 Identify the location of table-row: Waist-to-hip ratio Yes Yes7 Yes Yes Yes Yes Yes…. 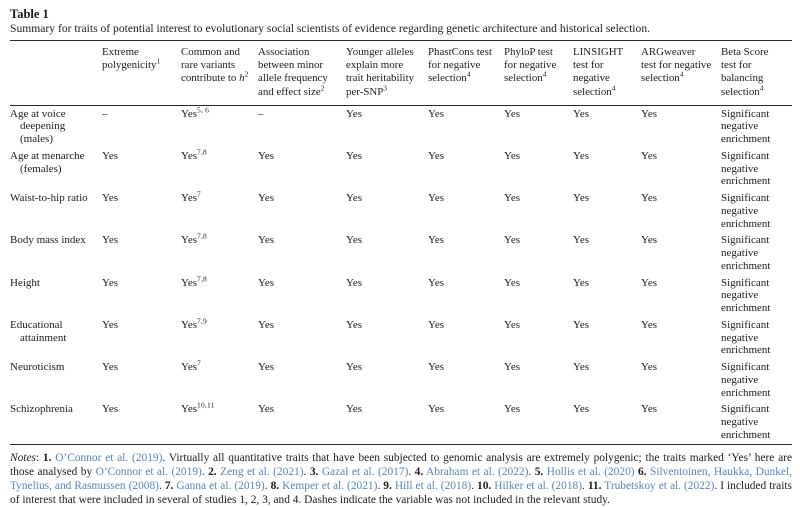
(401, 211).